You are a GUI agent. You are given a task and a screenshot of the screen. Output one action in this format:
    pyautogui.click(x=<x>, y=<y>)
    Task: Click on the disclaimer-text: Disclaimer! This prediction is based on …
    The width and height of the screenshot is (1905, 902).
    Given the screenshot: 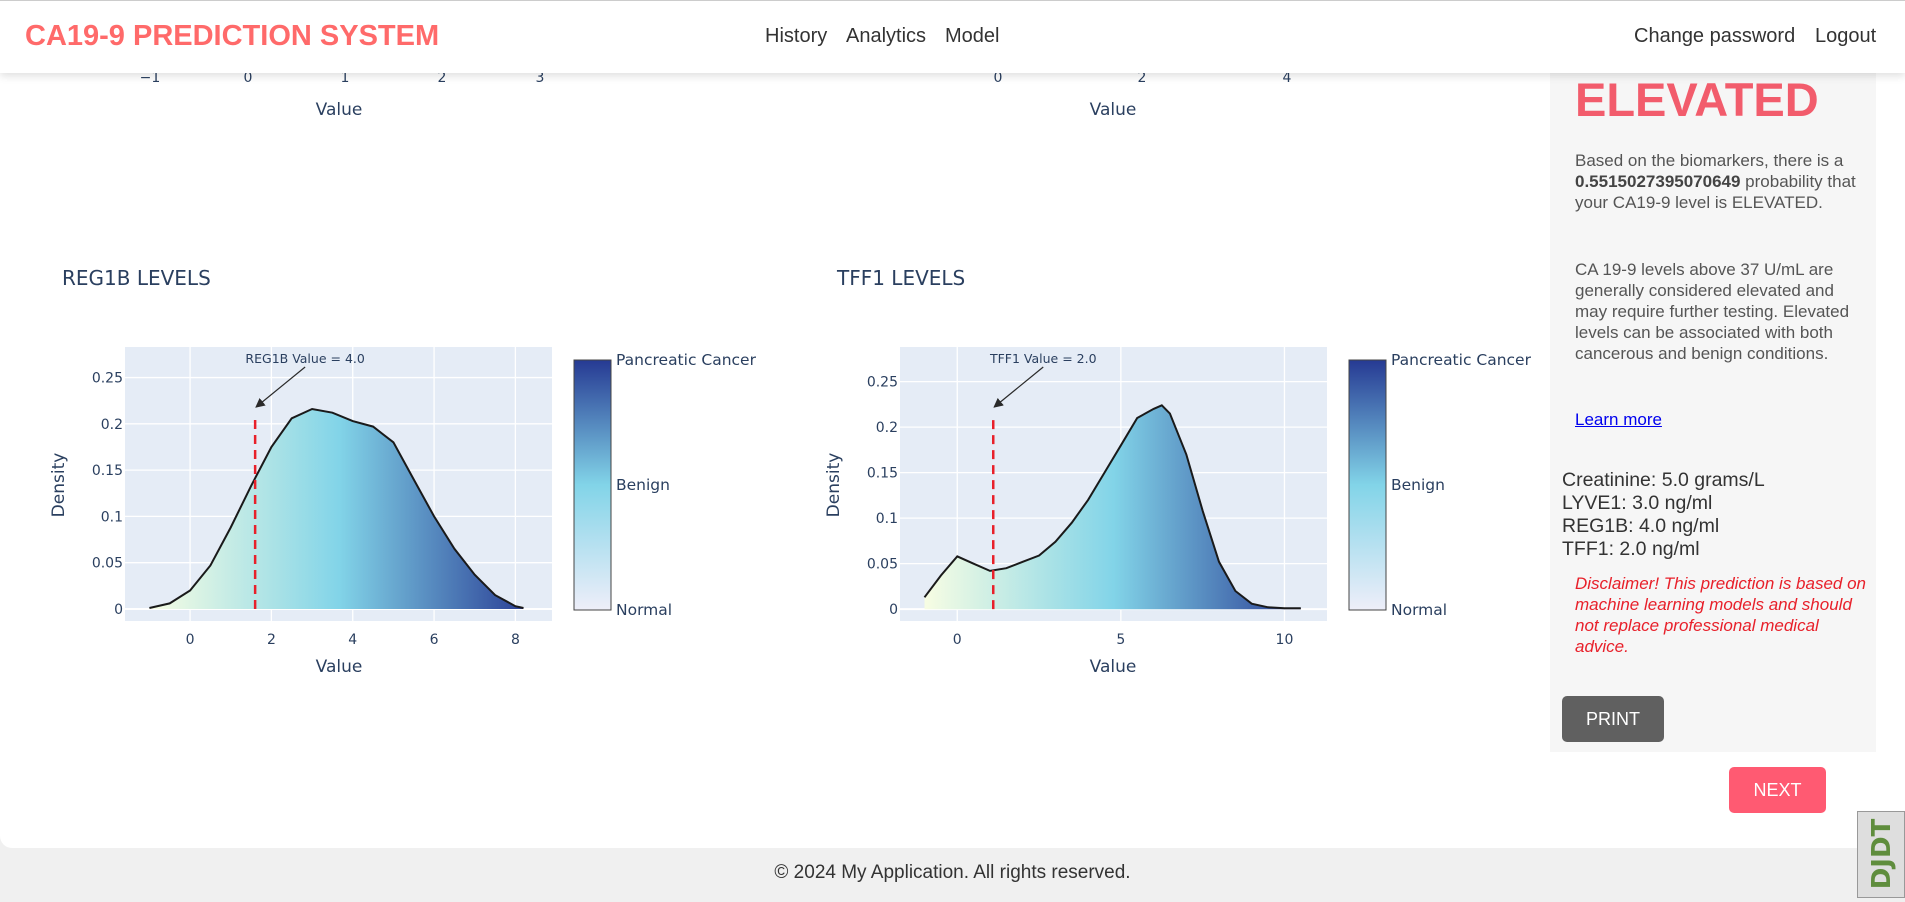 What is the action you would take?
    pyautogui.click(x=1721, y=615)
    